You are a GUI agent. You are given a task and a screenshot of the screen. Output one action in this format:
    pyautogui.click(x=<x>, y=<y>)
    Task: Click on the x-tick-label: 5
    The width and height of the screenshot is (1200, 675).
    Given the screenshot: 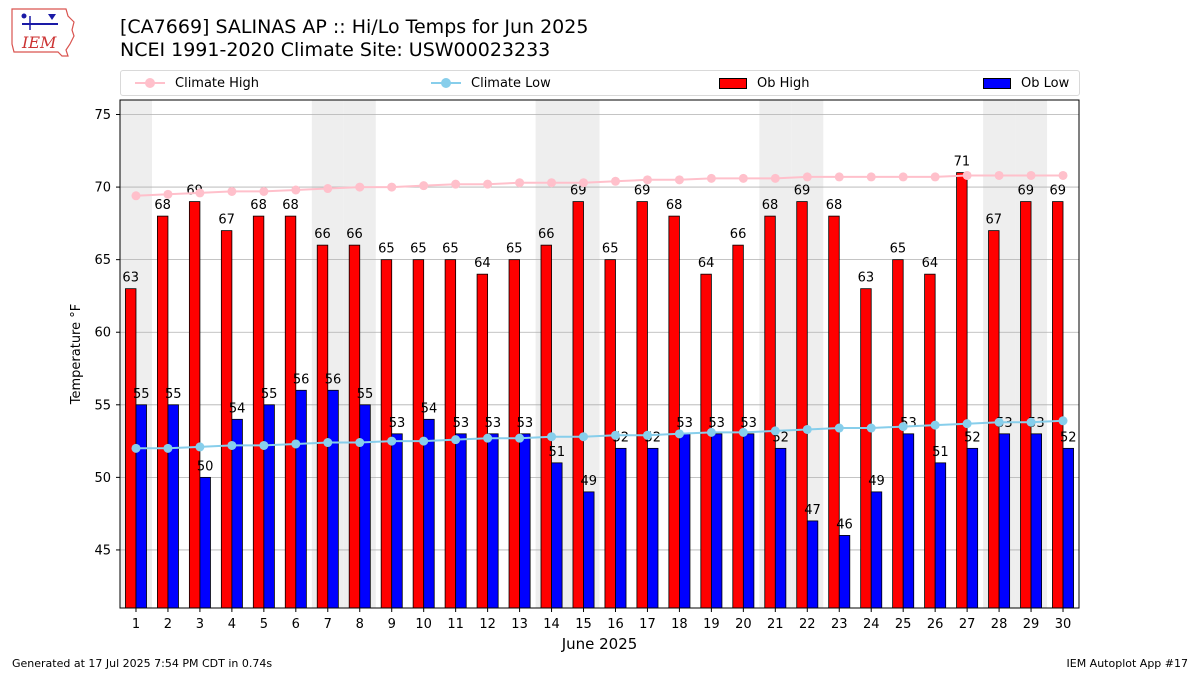 What is the action you would take?
    pyautogui.click(x=264, y=624)
    